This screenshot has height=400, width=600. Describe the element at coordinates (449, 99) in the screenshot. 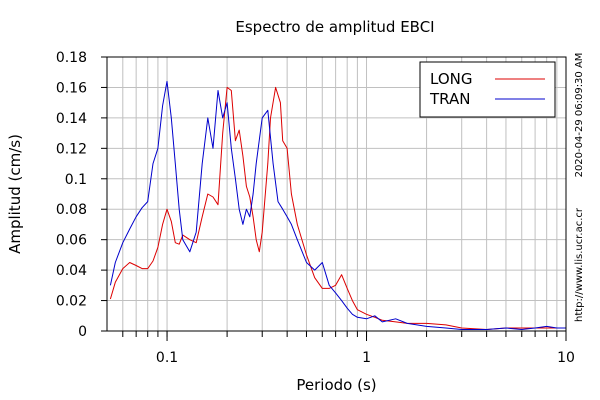

I see `legend-label-tran: TRAN` at that location.